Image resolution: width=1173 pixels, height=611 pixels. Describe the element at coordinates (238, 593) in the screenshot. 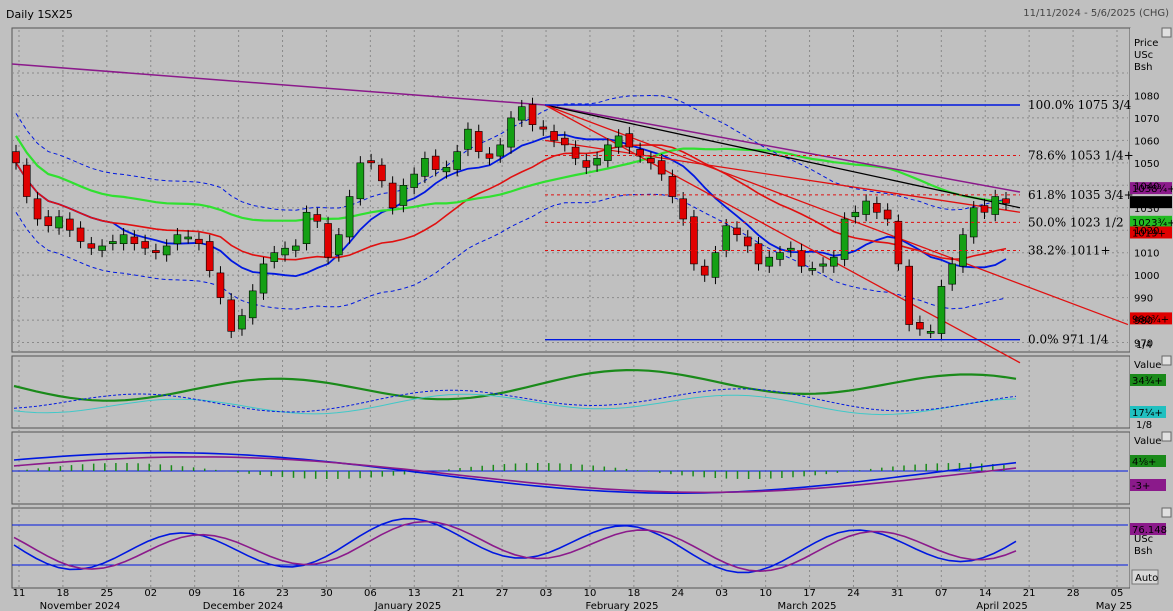

I see `x-tick-label: 16` at that location.